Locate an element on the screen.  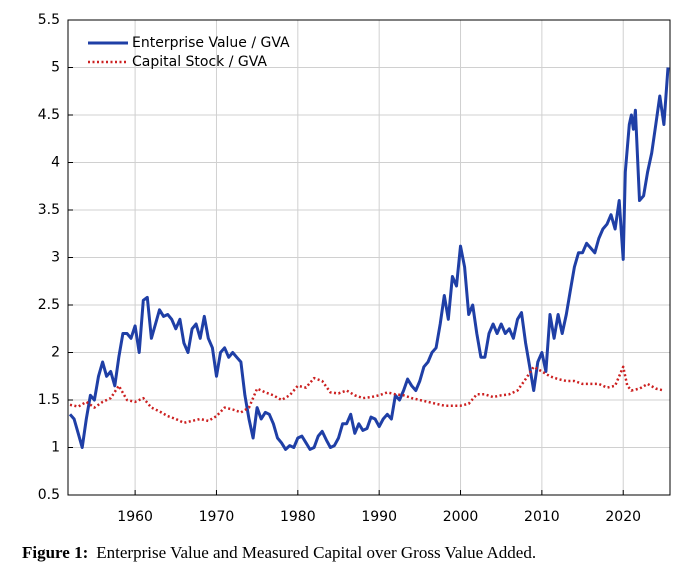
y-tick-label: 5 is located at coordinates (55, 68).